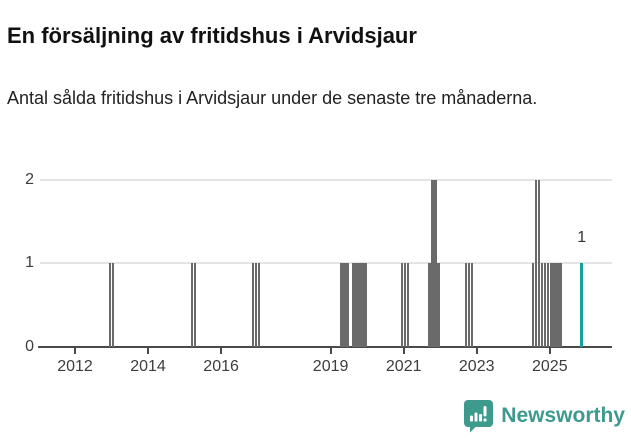  Describe the element at coordinates (29, 179) in the screenshot. I see `y-axis-tick-label: 2` at that location.